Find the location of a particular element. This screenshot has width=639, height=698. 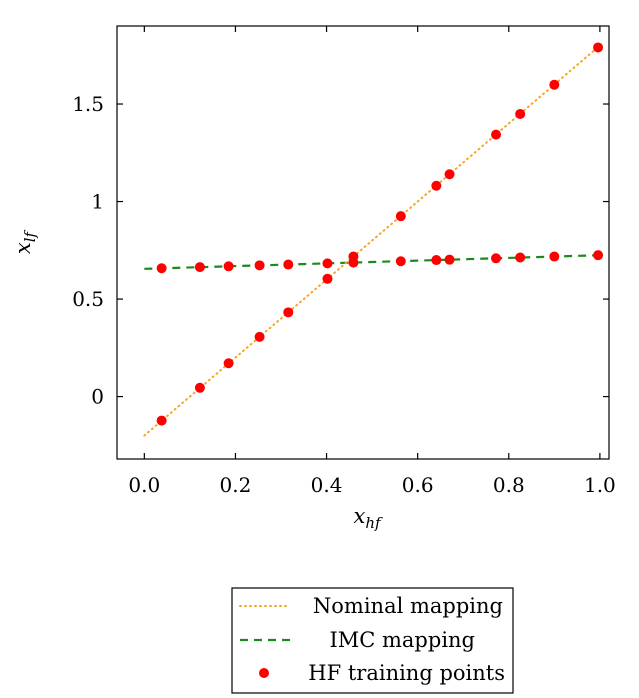

y-tick-label: 1.5 is located at coordinates (88, 104).